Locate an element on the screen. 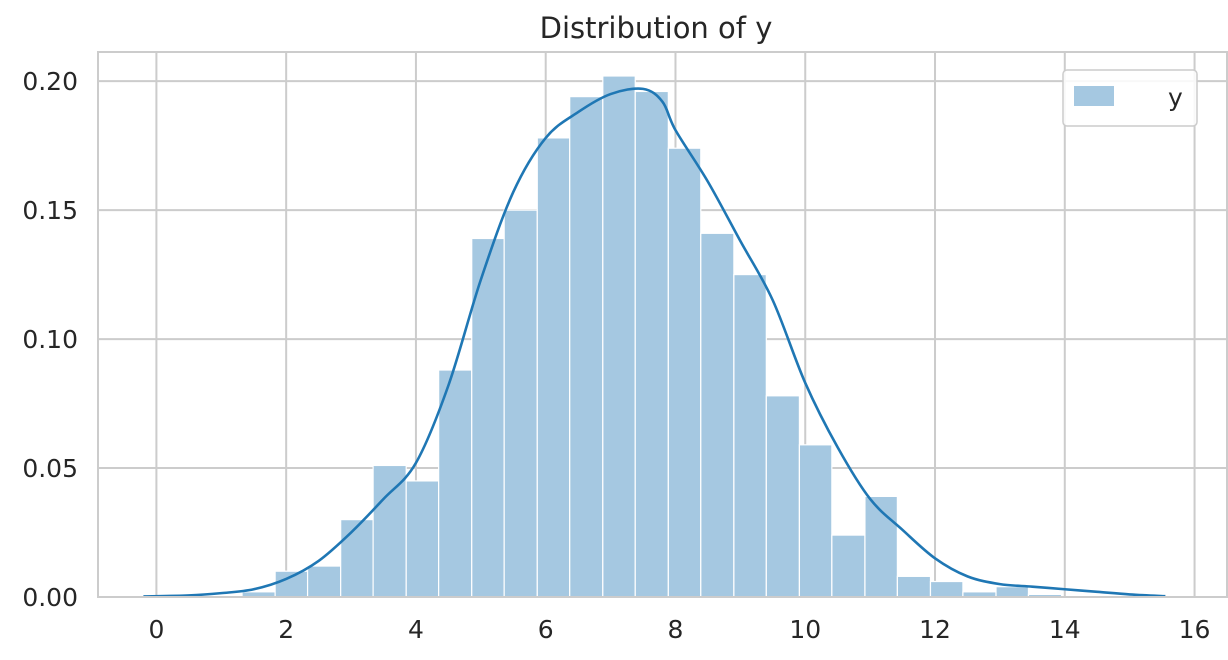 The height and width of the screenshot is (660, 1228). y-tick-label: 0.15 is located at coordinates (50, 210).